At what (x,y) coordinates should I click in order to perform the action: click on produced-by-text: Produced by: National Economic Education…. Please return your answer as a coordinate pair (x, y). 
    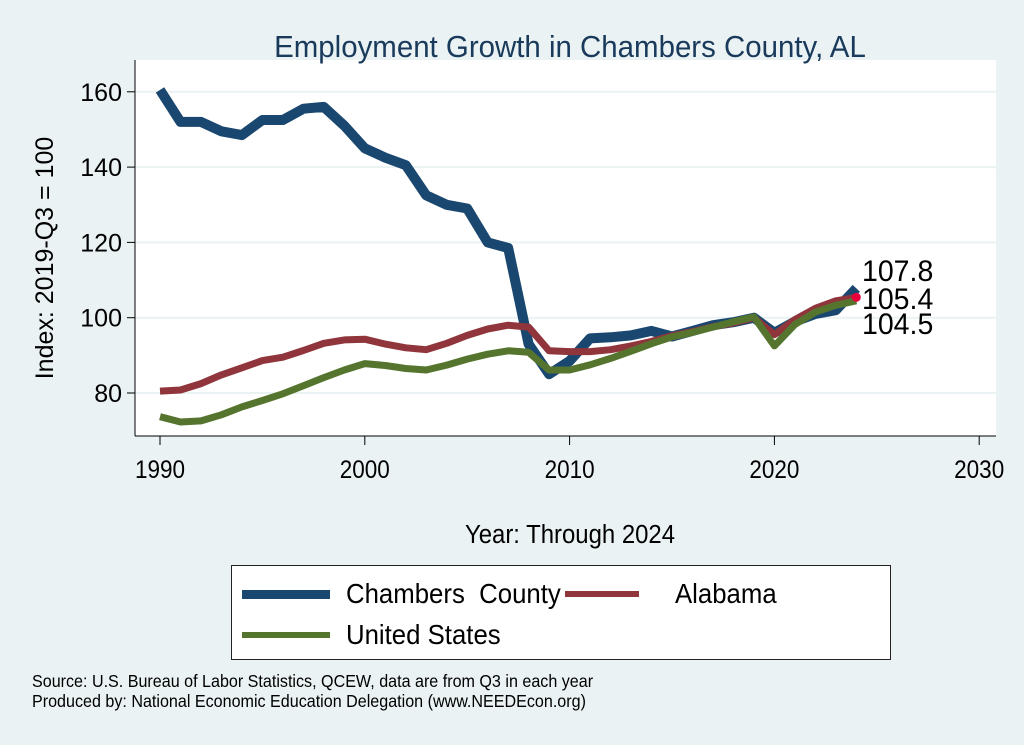
    Looking at the image, I should click on (309, 701).